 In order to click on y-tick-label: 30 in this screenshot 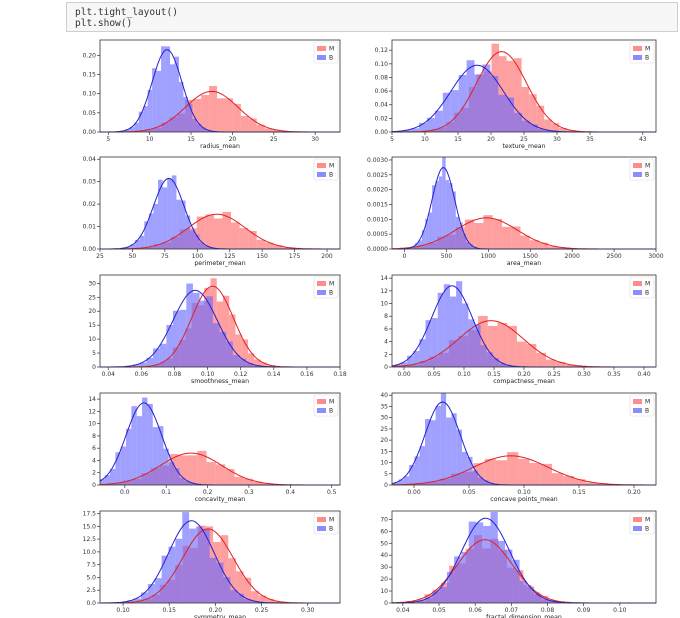, I will do `click(384, 418)`.